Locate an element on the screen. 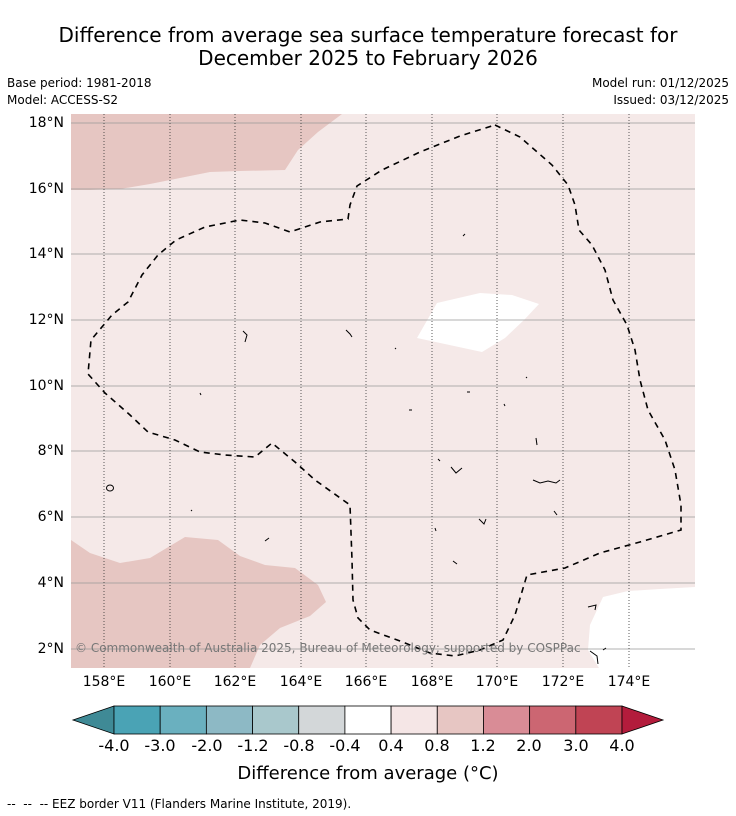 Image resolution: width=736 pixels, height=816 pixels. lat-tick-16n: 16°N is located at coordinates (46, 189).